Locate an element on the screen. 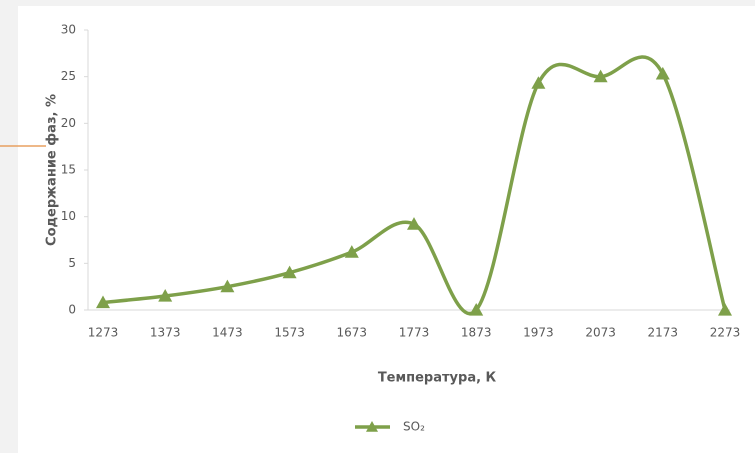 This screenshot has width=755, height=453. x-tick-label: 2273 is located at coordinates (725, 333).